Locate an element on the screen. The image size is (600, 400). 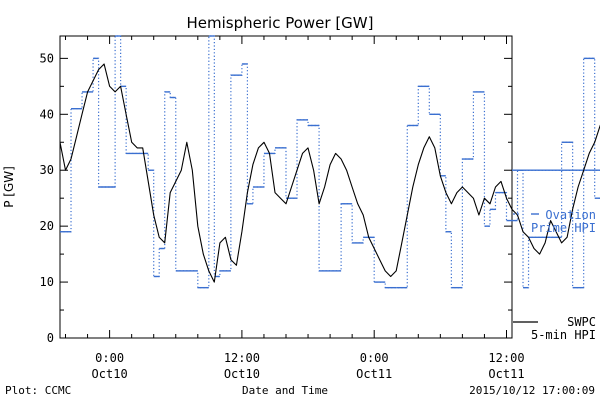
x-tick-time-label-3: 12:00 is located at coordinates (506, 358).